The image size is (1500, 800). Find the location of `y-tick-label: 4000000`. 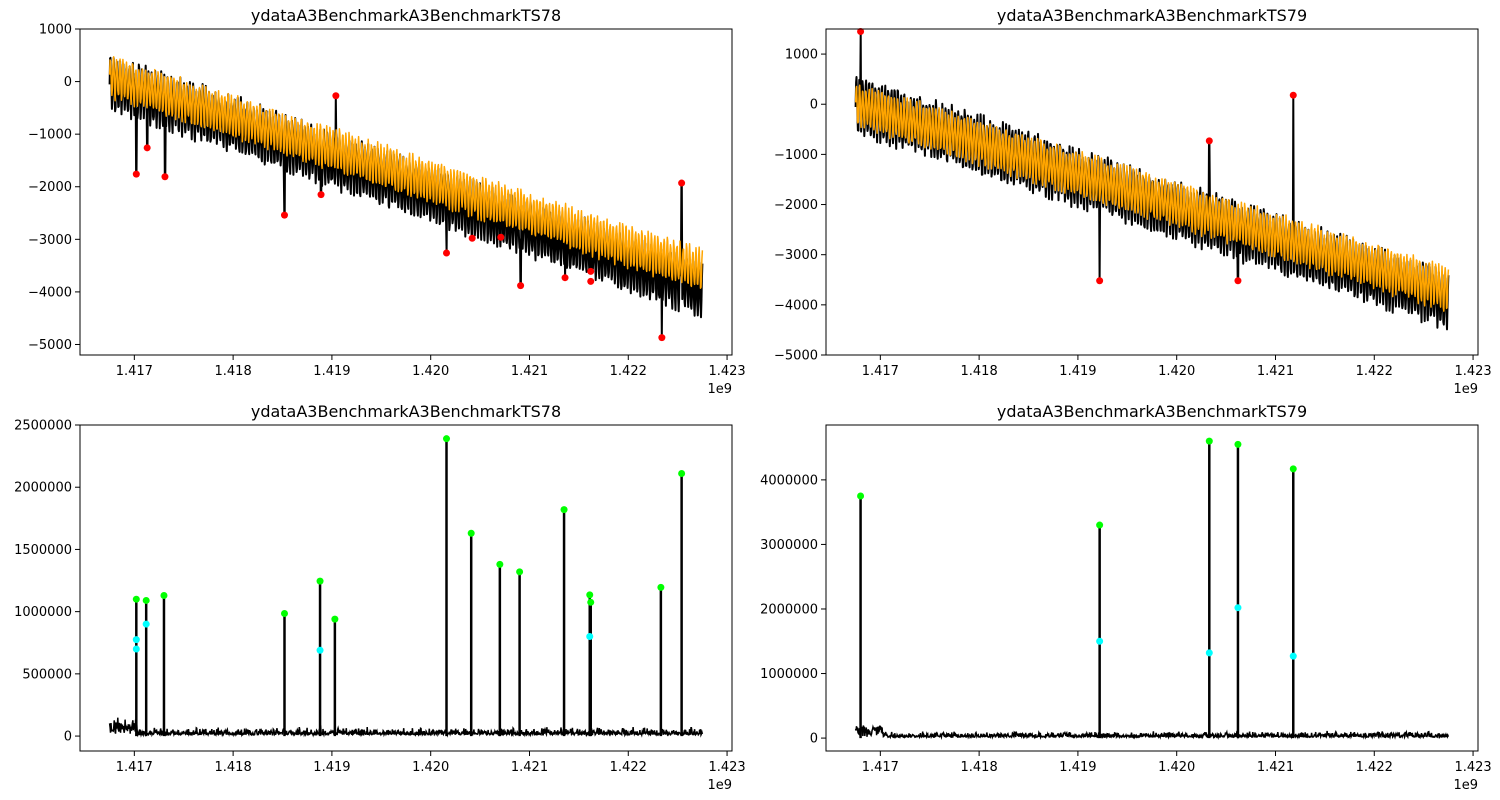

y-tick-label: 4000000 is located at coordinates (789, 480).